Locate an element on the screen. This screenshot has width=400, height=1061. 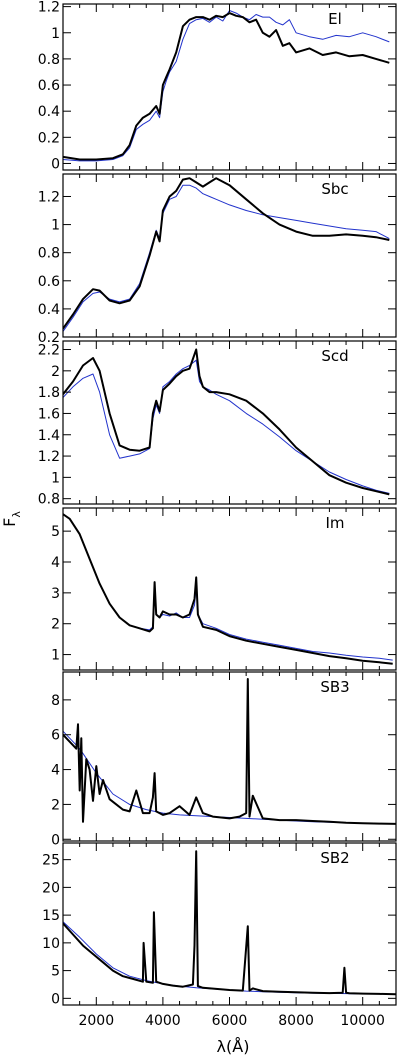
x-axis-tick-labels: 2000 4000 6000 8000 10000 is located at coordinates (231, 1021).